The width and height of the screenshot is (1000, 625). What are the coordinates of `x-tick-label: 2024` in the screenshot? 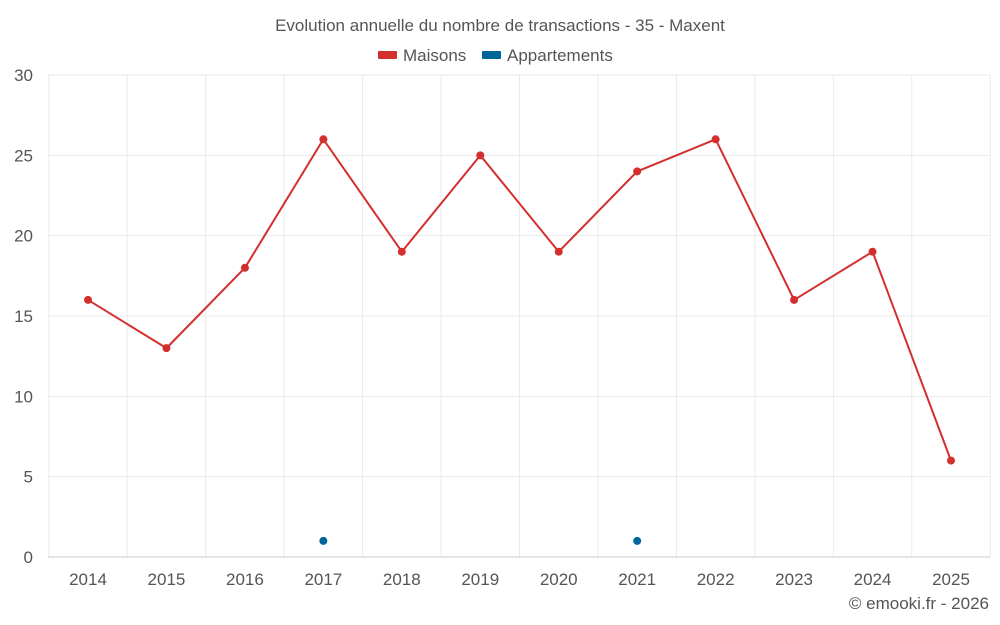 It's located at (873, 579).